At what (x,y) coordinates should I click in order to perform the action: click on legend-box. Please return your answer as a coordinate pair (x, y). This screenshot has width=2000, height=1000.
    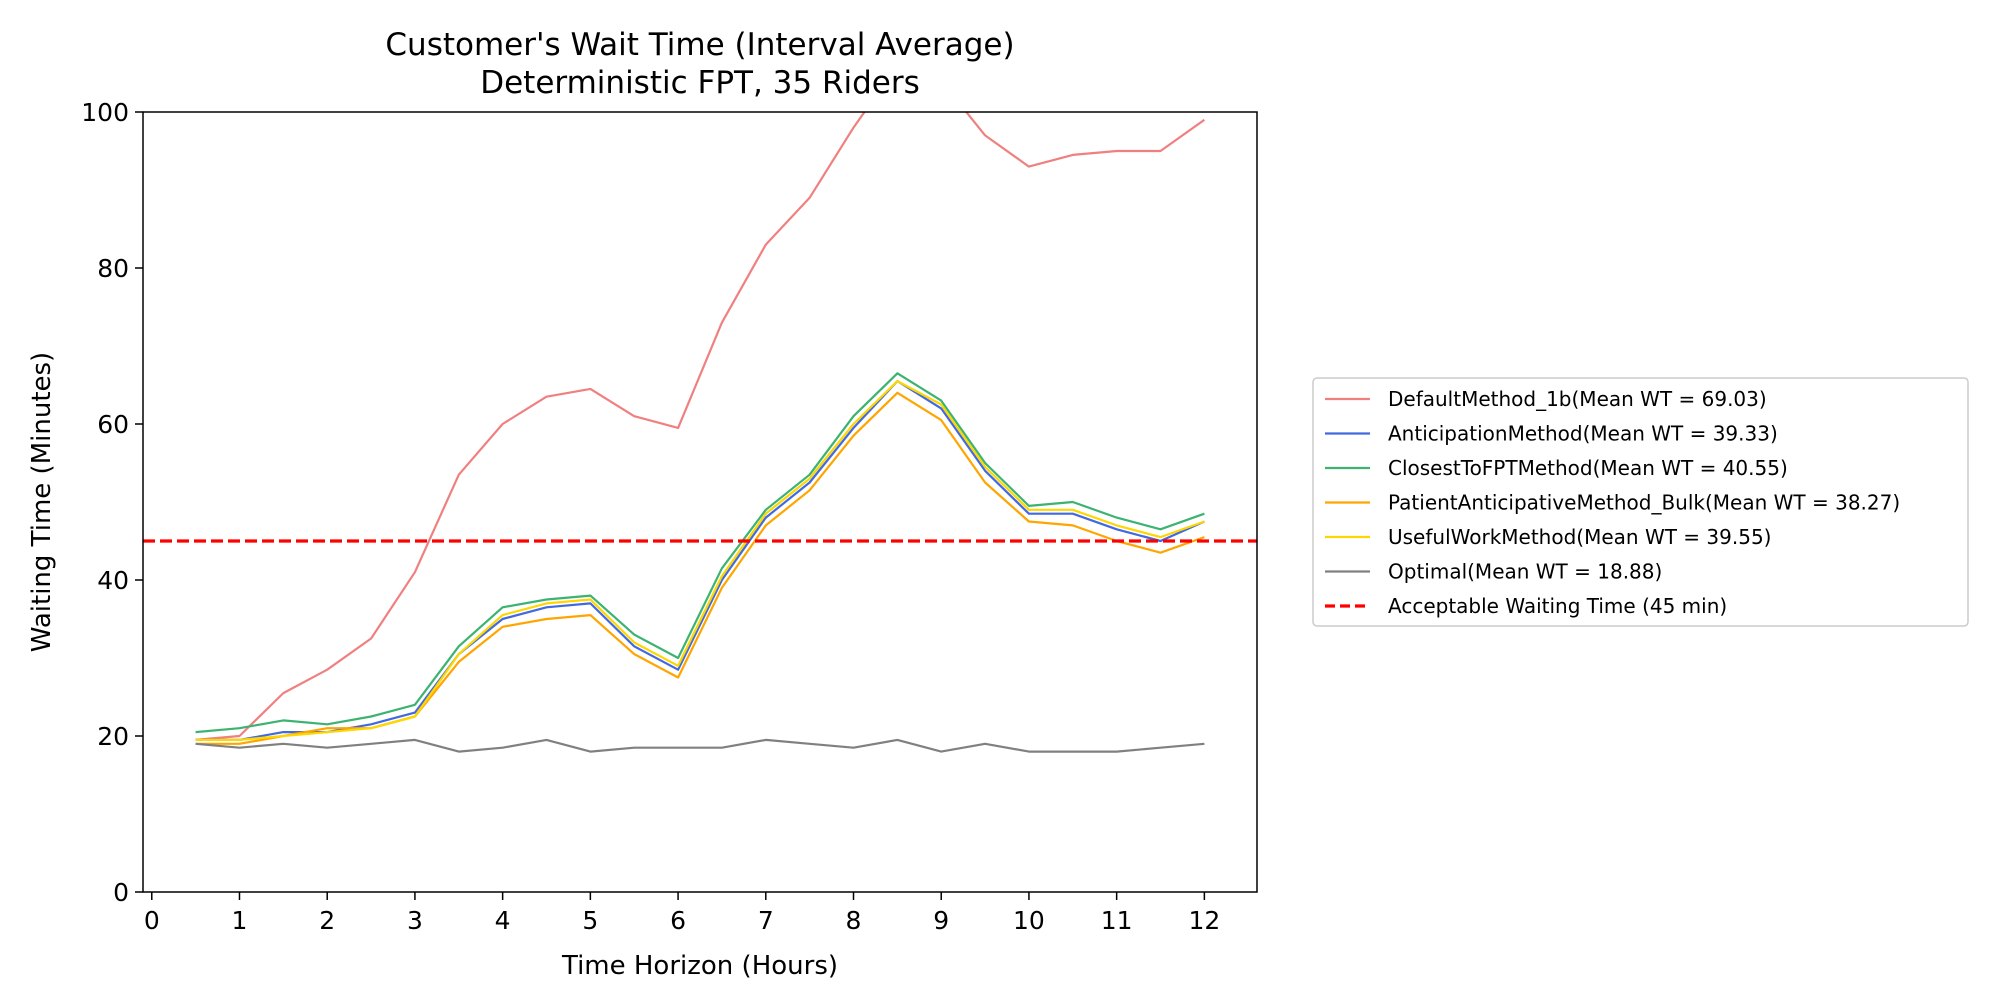
    Looking at the image, I should click on (1640, 502).